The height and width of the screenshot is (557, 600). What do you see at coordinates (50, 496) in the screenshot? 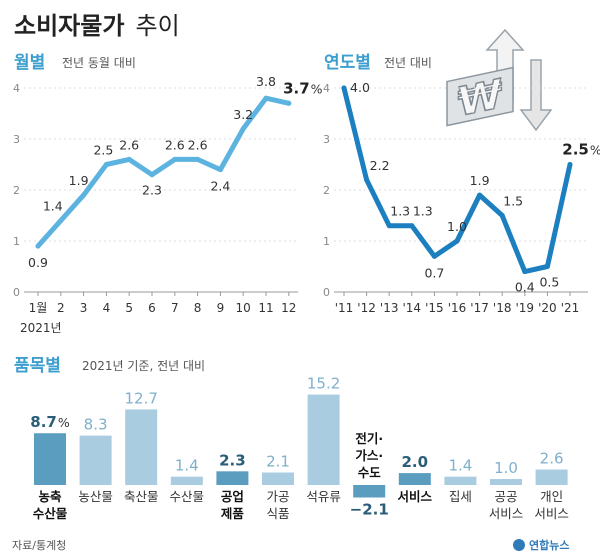
I see `category-label: 농축` at bounding box center [50, 496].